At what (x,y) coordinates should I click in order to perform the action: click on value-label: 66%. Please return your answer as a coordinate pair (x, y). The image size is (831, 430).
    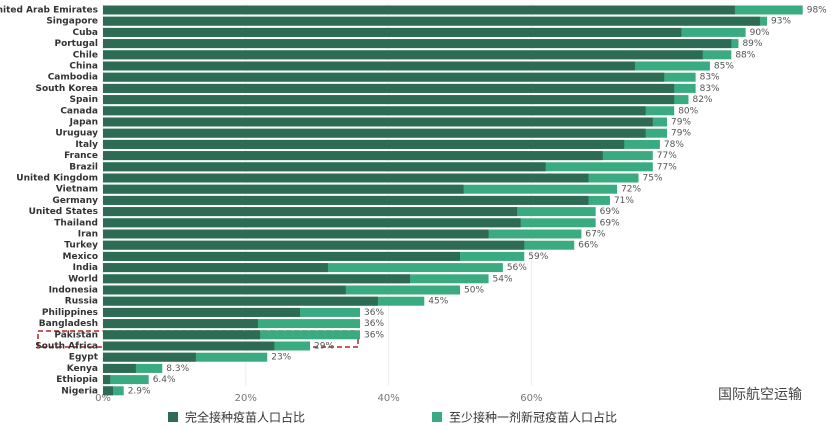
    Looking at the image, I should click on (588, 246).